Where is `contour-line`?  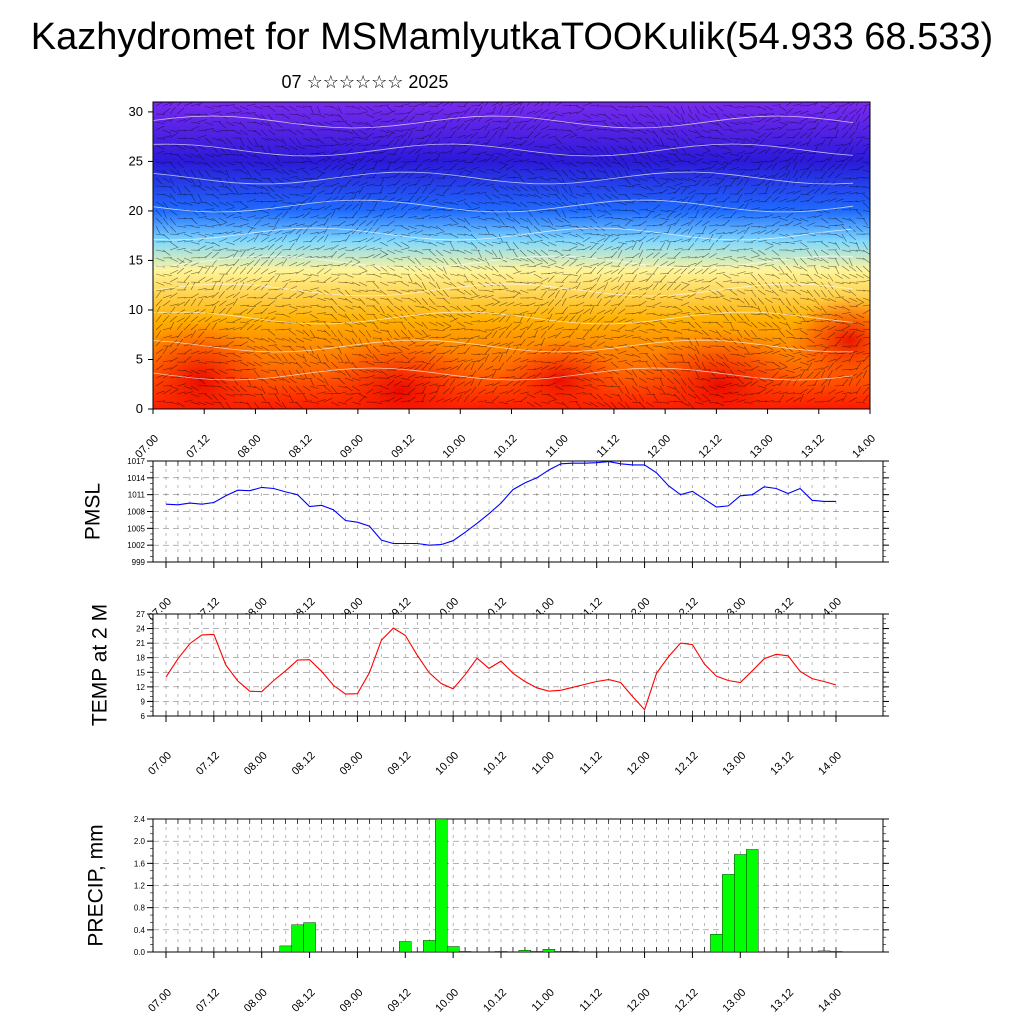
contour-line is located at coordinates (503, 178).